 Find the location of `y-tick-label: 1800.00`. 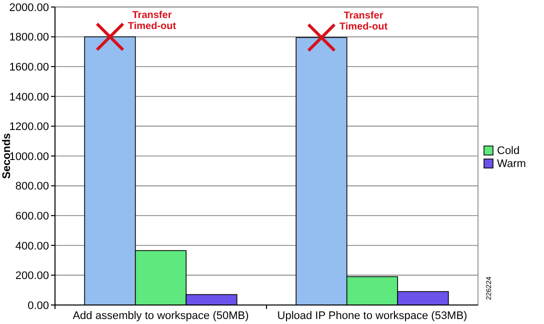

y-tick-label: 1800.00 is located at coordinates (29, 38).